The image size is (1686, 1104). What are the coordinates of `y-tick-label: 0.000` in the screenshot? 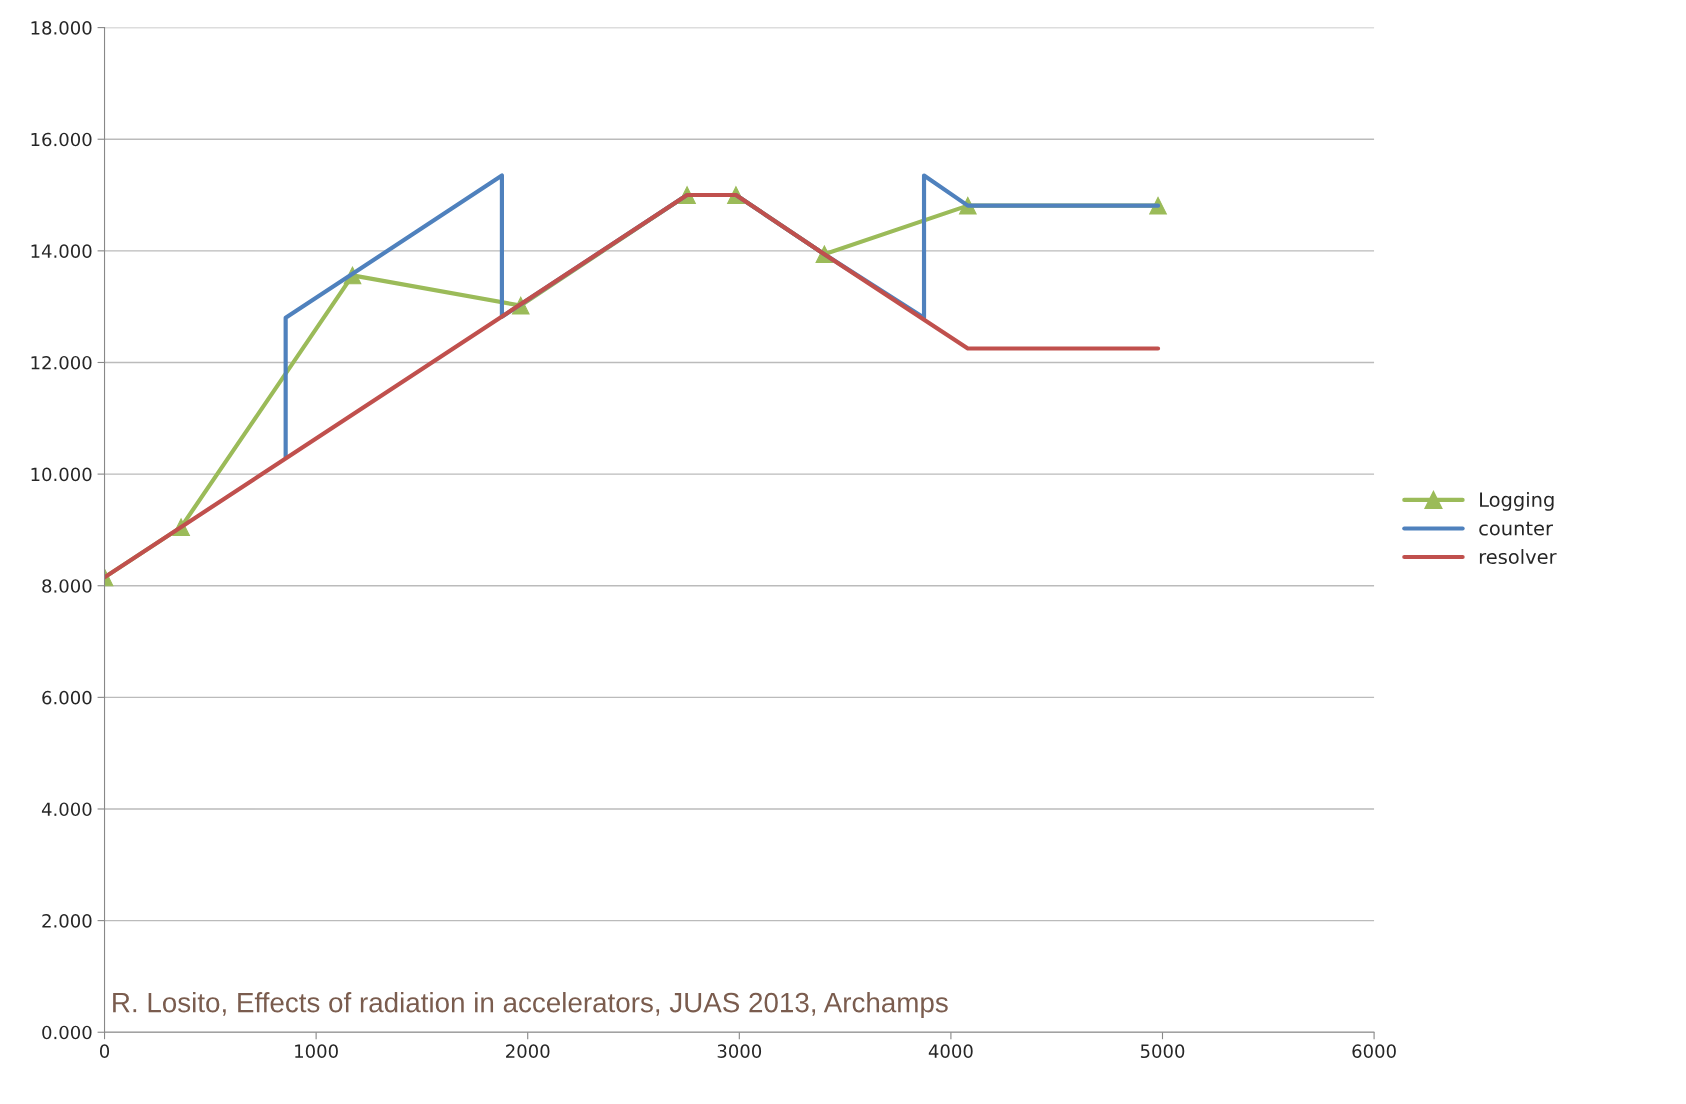 It's located at (67, 1032).